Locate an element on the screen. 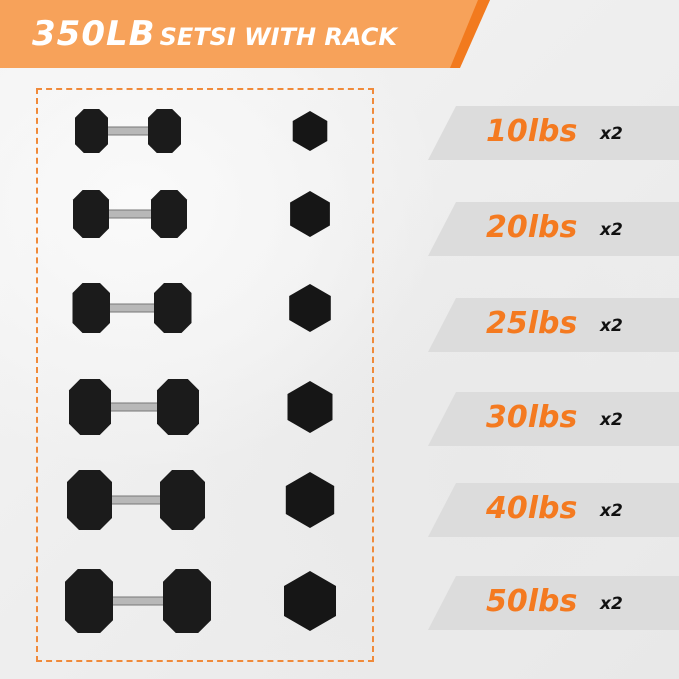  weight-value: 10lbs is located at coordinates (532, 131).